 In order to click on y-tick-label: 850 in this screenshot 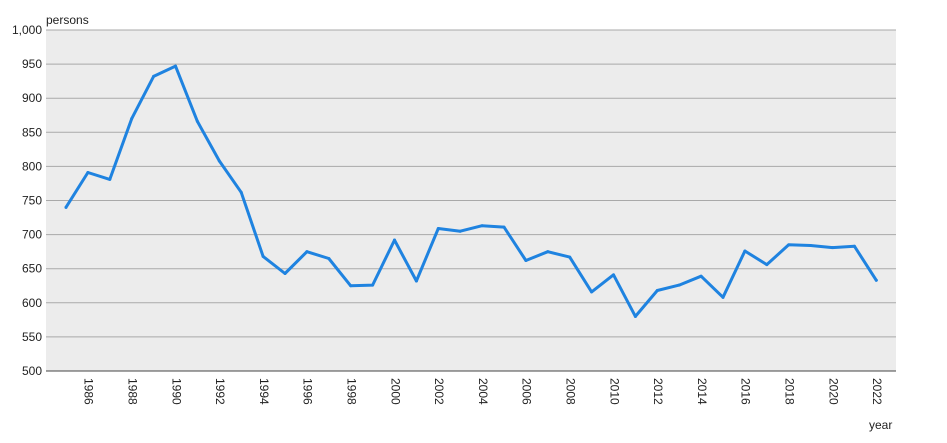, I will do `click(32, 132)`.